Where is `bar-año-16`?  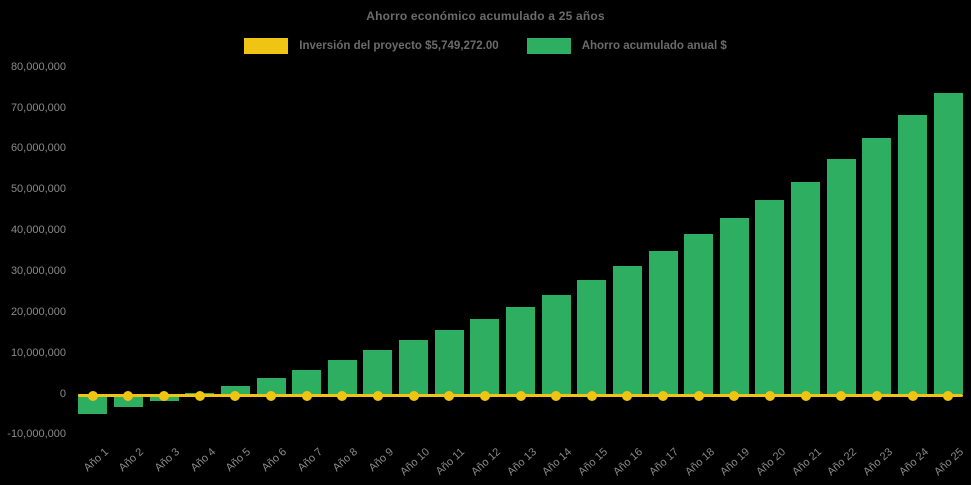 bar-año-16 is located at coordinates (627, 329).